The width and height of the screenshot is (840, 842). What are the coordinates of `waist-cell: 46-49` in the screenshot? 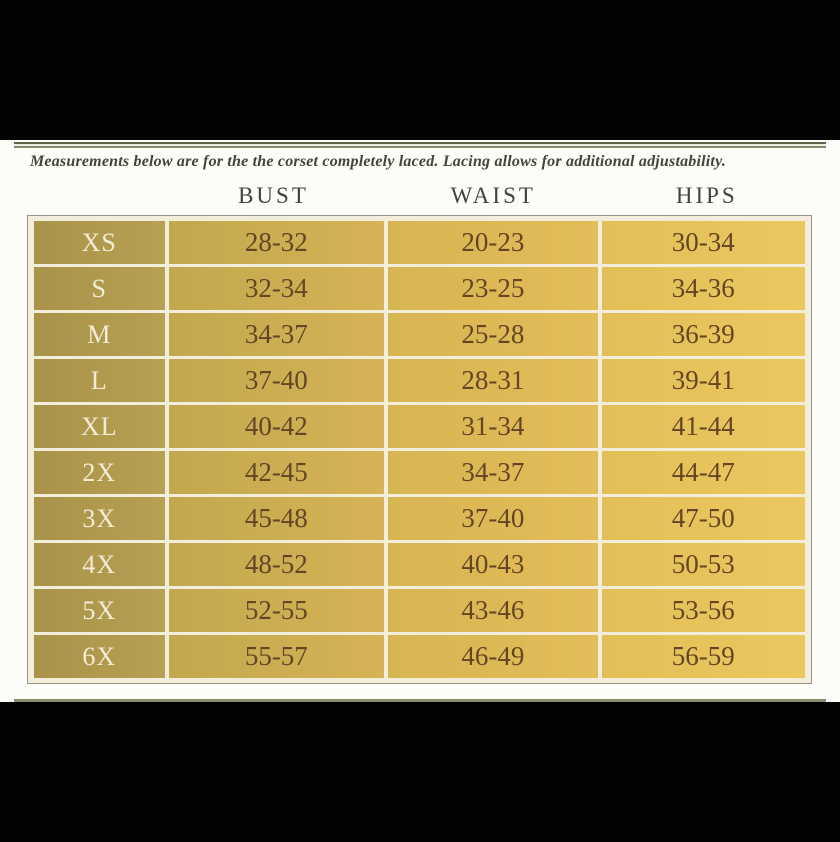 It's located at (493, 656).